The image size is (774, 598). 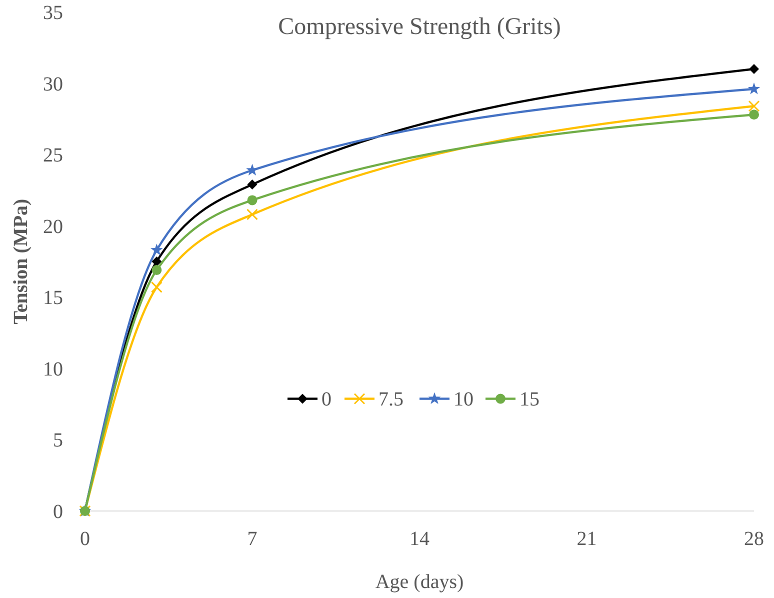 I want to click on legend-label: 10, so click(x=464, y=399).